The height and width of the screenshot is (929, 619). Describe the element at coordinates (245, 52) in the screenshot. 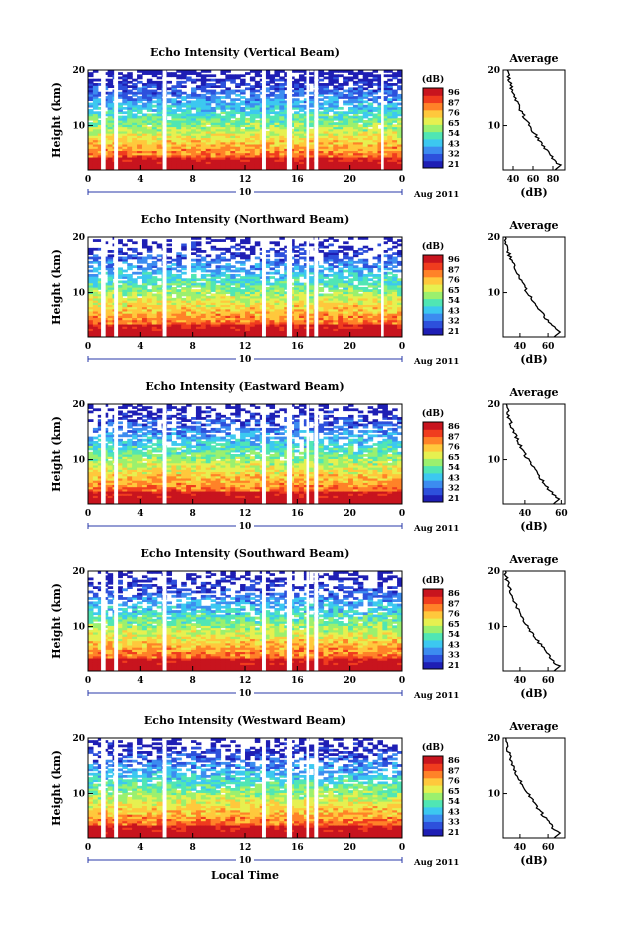

I see `panel-title: Echo Intensity (Vertical Beam)` at that location.